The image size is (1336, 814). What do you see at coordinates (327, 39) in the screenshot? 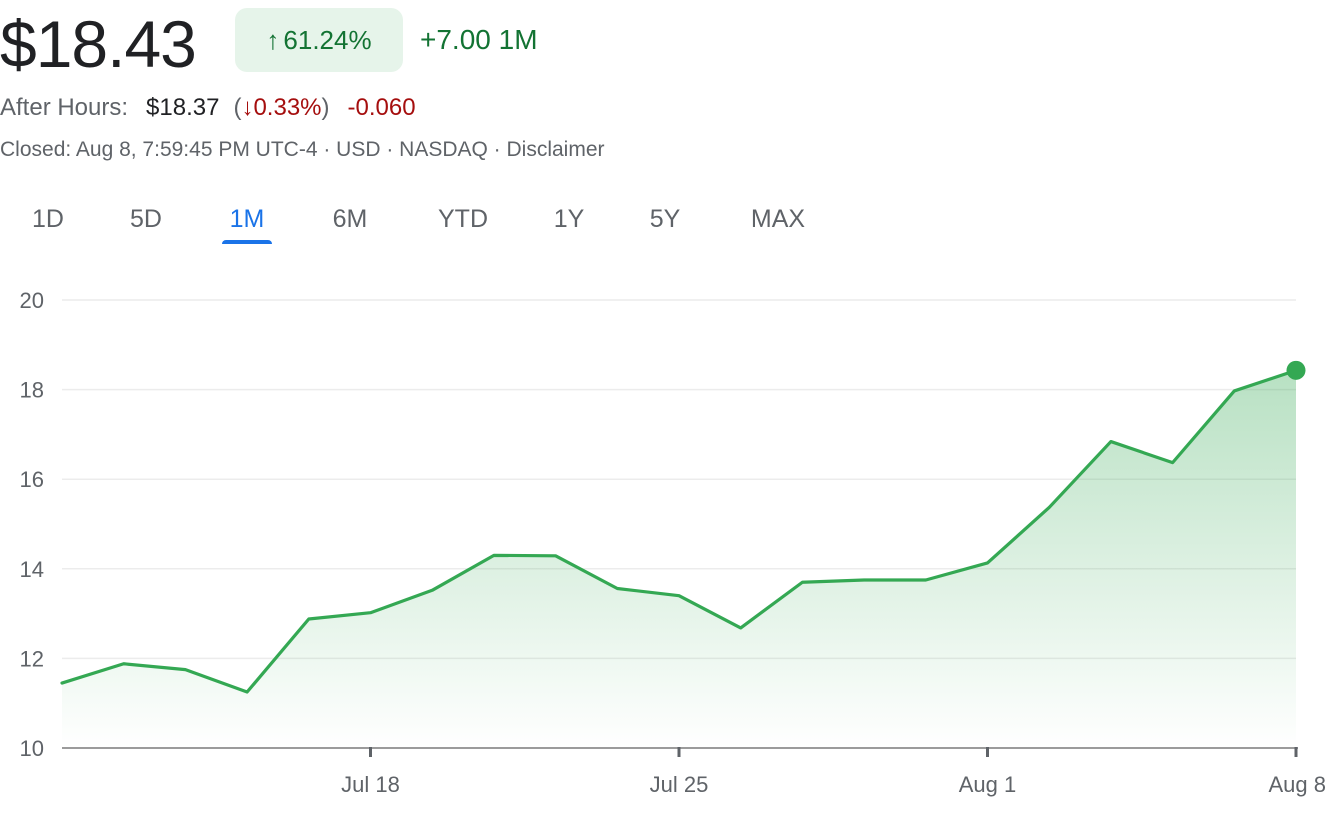
I see `change-percent: 61.24%` at bounding box center [327, 39].